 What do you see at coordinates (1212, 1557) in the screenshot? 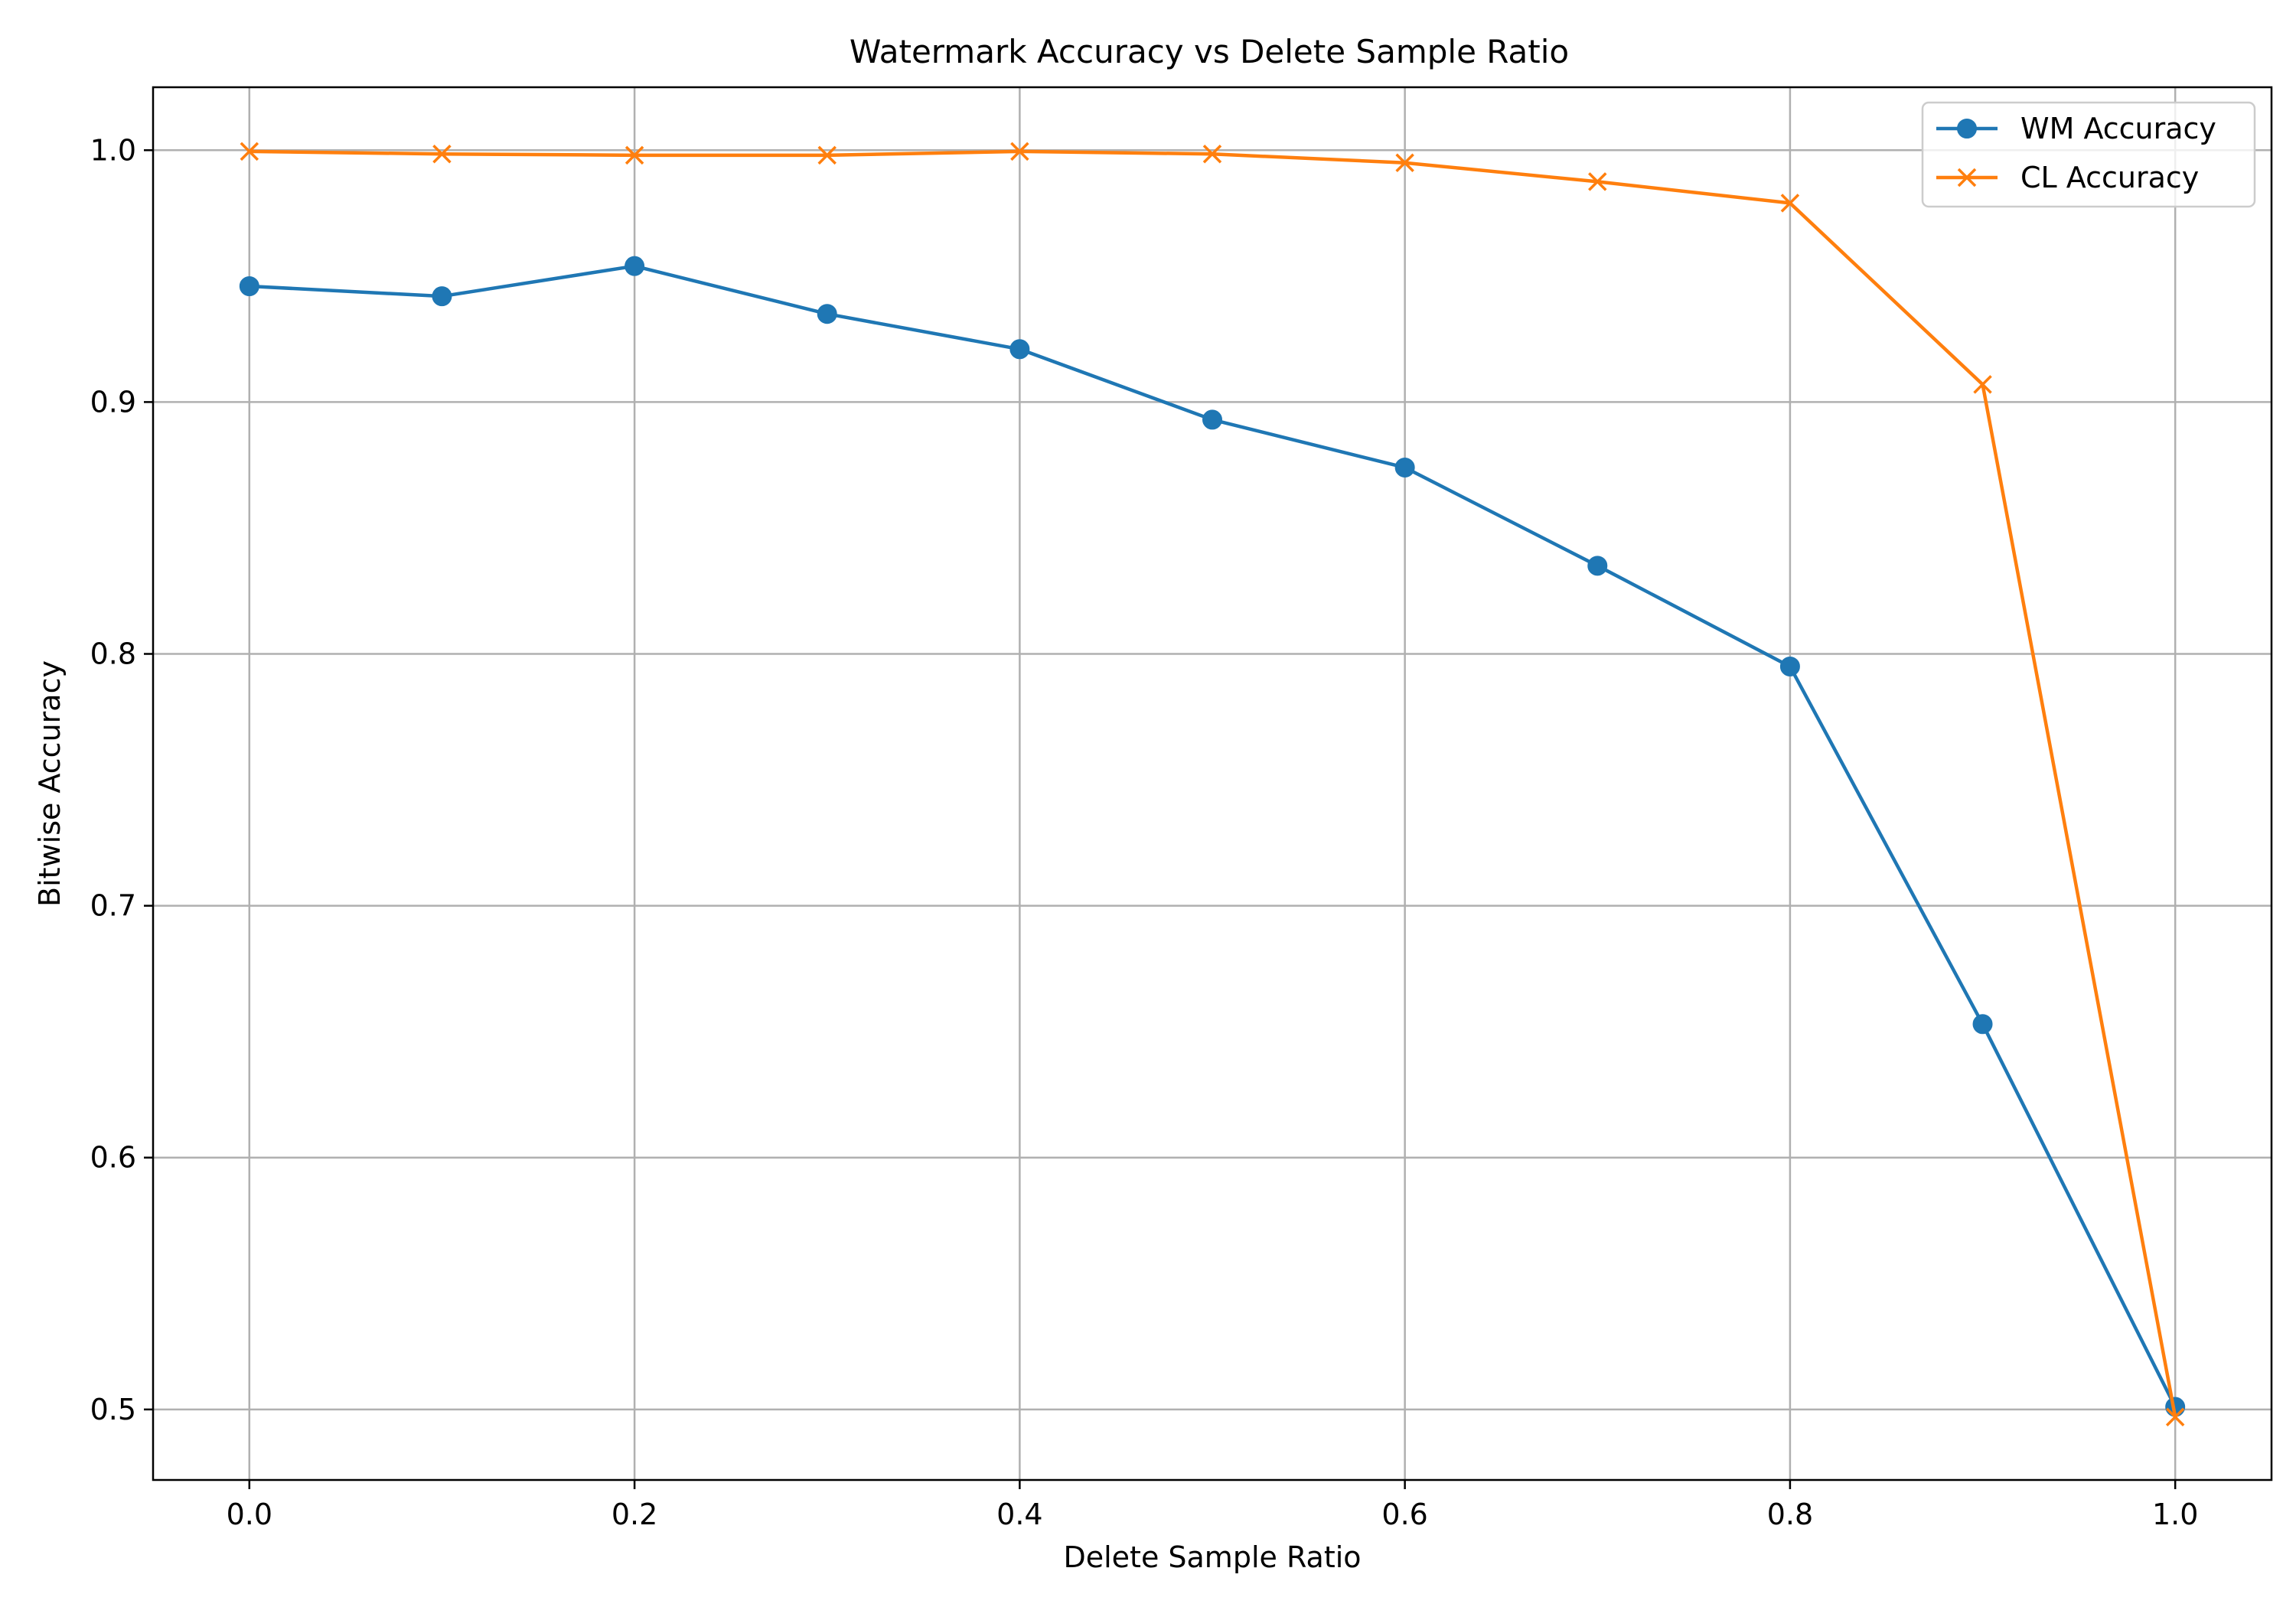
I see `x-axis-label: Delete Sample Ratio` at bounding box center [1212, 1557].